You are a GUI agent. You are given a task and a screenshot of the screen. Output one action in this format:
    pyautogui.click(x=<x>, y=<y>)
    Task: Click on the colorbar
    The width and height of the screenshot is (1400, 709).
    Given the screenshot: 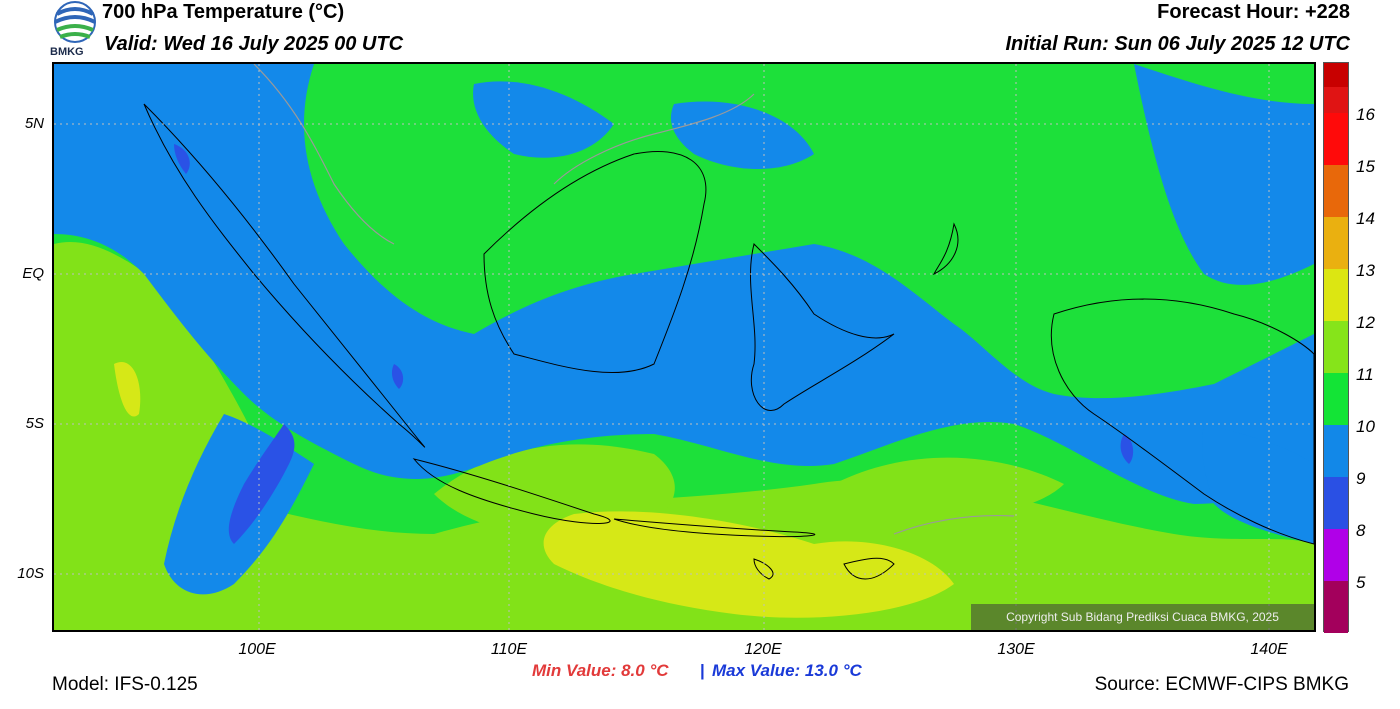 What is the action you would take?
    pyautogui.click(x=1336, y=347)
    